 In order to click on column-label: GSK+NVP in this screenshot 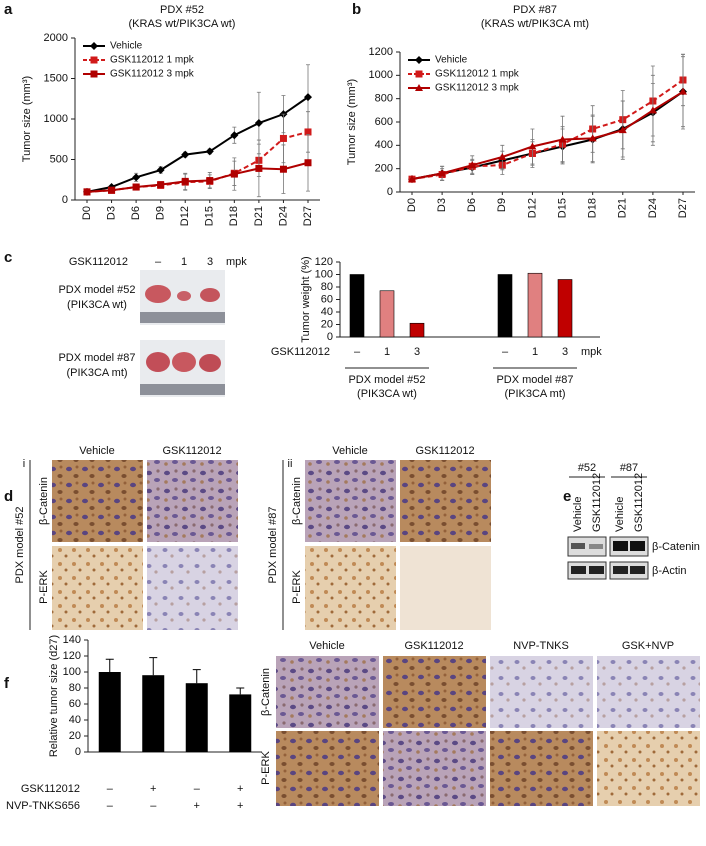, I will do `click(648, 646)`.